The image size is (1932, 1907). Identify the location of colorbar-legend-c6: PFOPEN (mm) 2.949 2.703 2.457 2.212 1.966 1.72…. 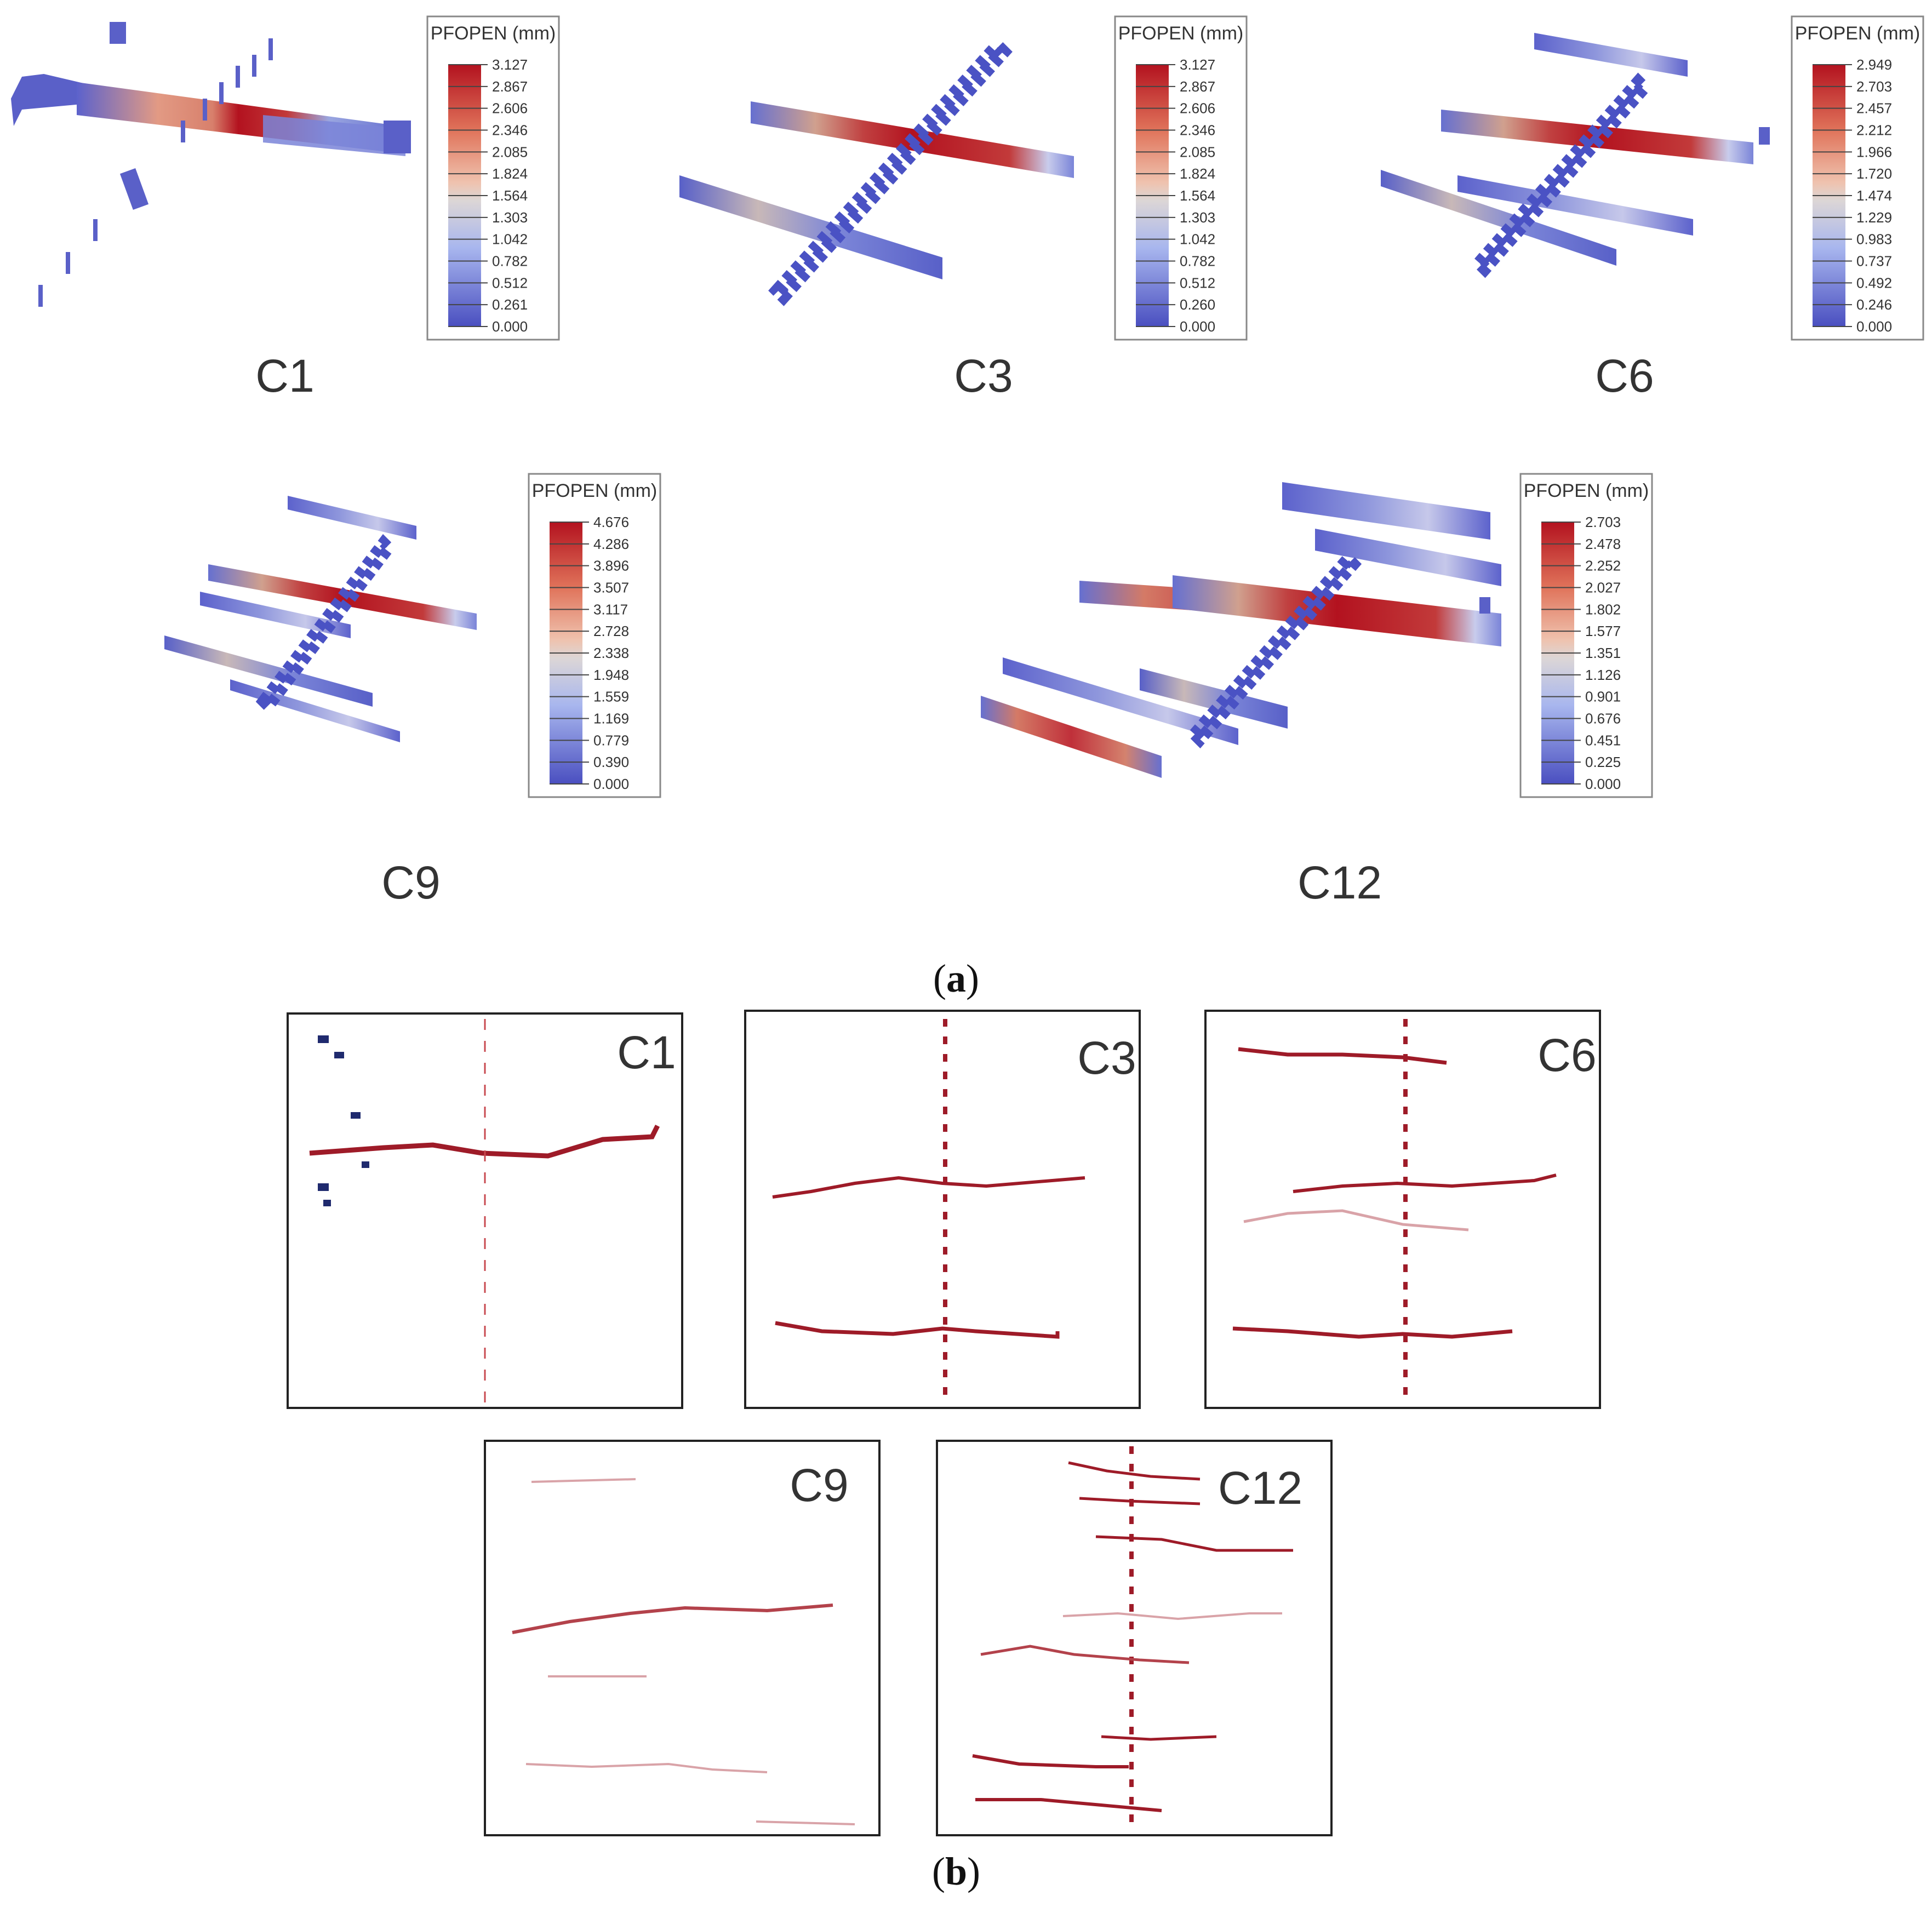
(1857, 178).